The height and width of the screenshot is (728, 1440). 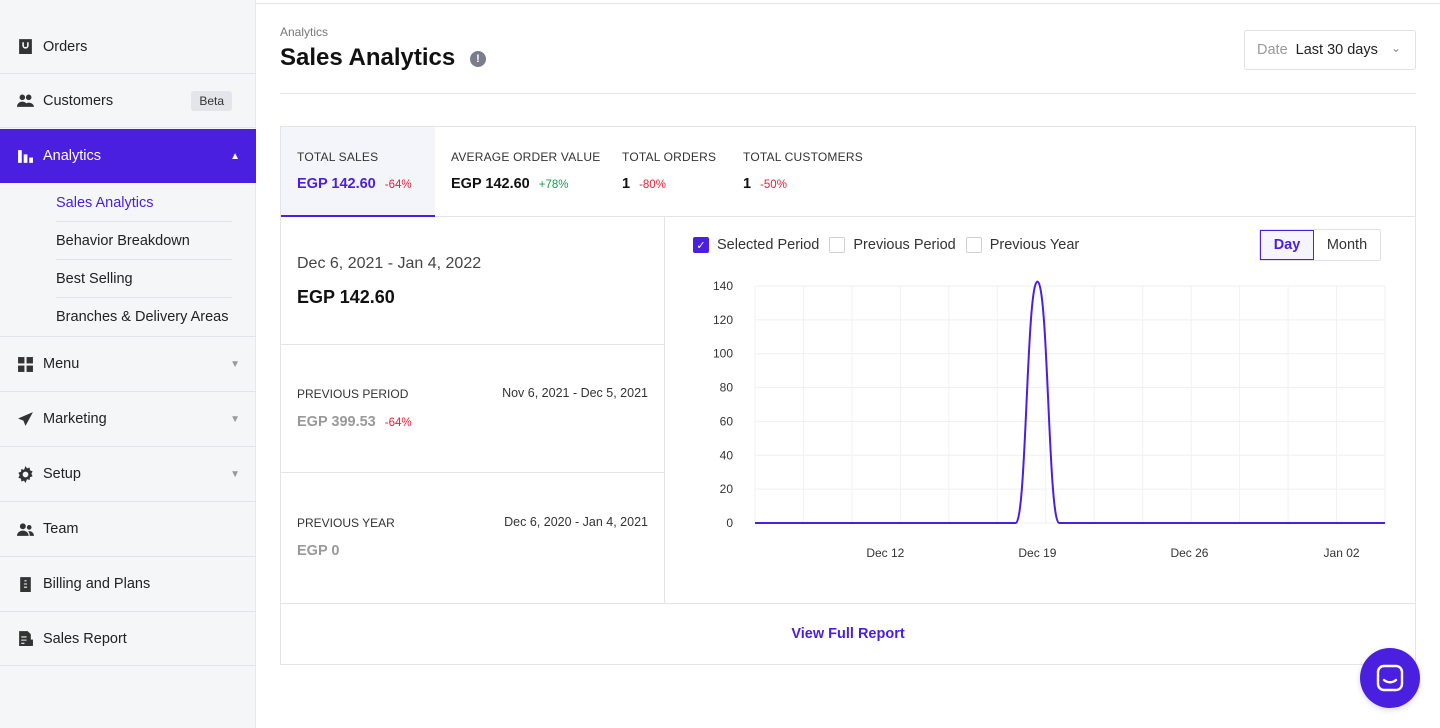 I want to click on stat-change: -64%, so click(x=398, y=185).